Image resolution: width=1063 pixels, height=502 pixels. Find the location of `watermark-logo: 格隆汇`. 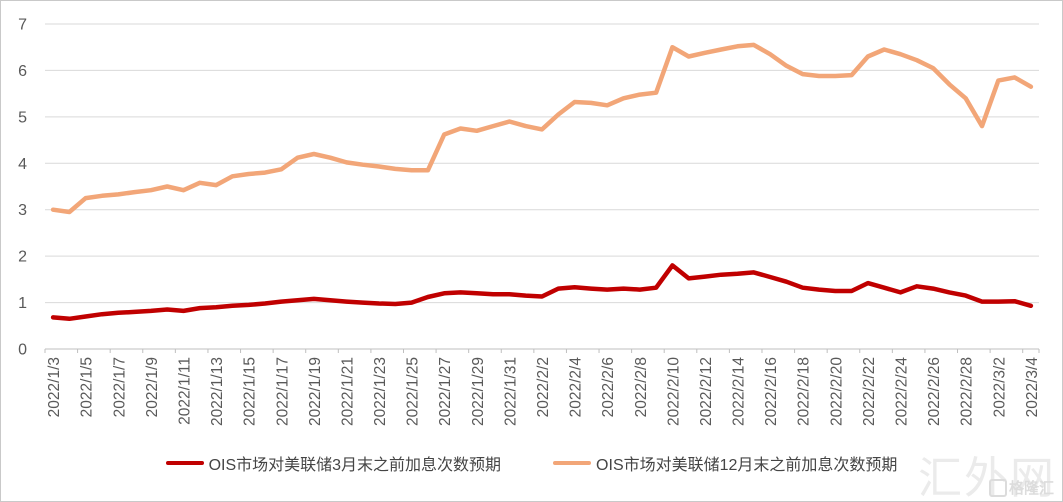

watermark-logo: 格隆汇 is located at coordinates (1021, 488).